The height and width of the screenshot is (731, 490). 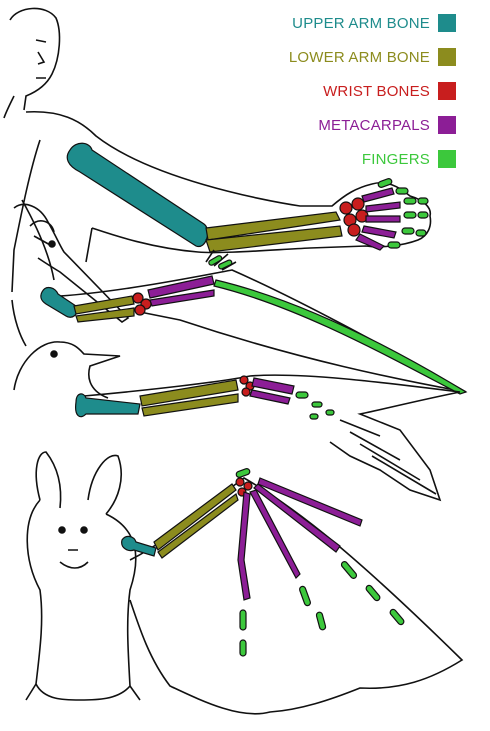 I want to click on human-upper-arm-bone, so click(x=137, y=195).